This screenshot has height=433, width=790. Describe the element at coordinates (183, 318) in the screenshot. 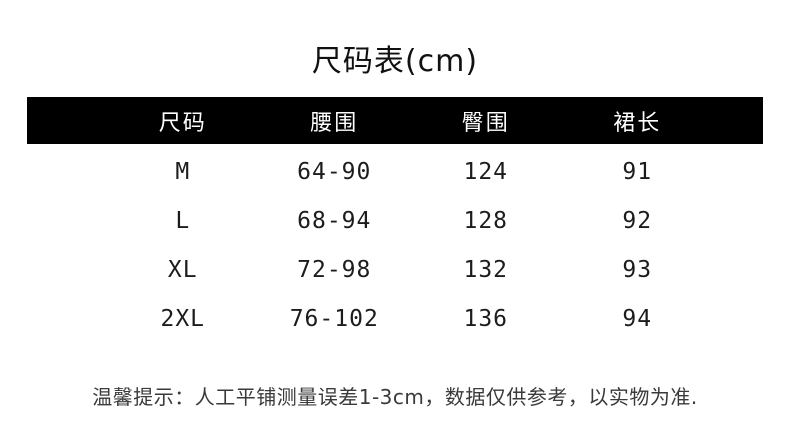

I see `cell-size: 2XL` at that location.